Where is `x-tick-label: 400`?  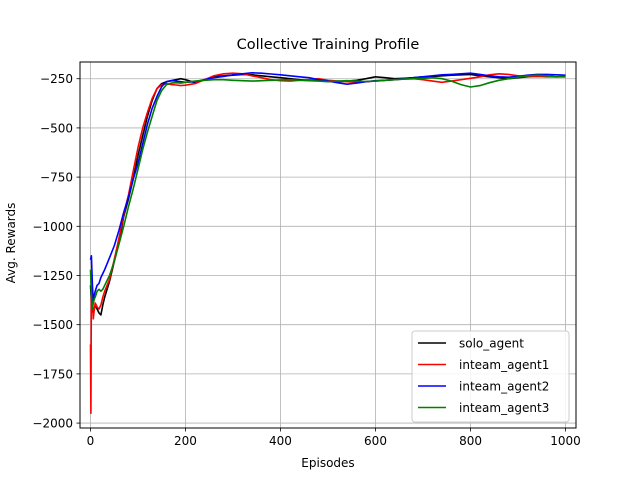
x-tick-label: 400 is located at coordinates (280, 441).